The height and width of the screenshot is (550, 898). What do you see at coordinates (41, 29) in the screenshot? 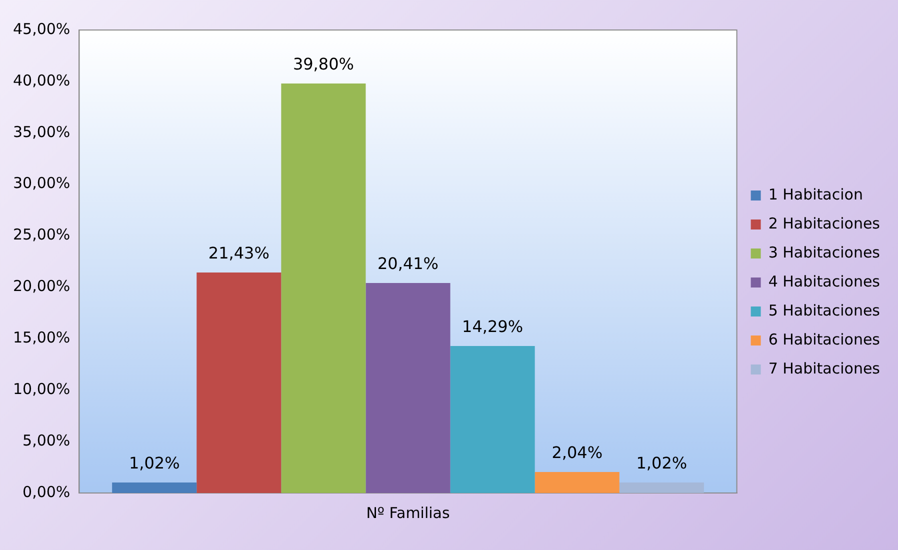
I see `y-tick-label: 45,00%` at bounding box center [41, 29].